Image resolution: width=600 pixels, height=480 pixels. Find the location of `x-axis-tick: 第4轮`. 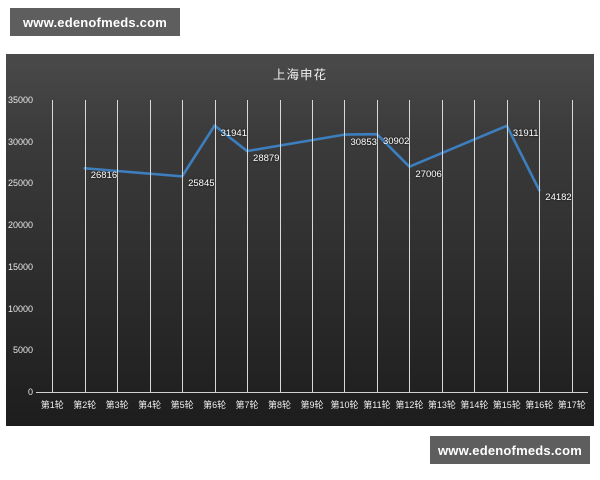

x-axis-tick: 第4轮 is located at coordinates (150, 405).